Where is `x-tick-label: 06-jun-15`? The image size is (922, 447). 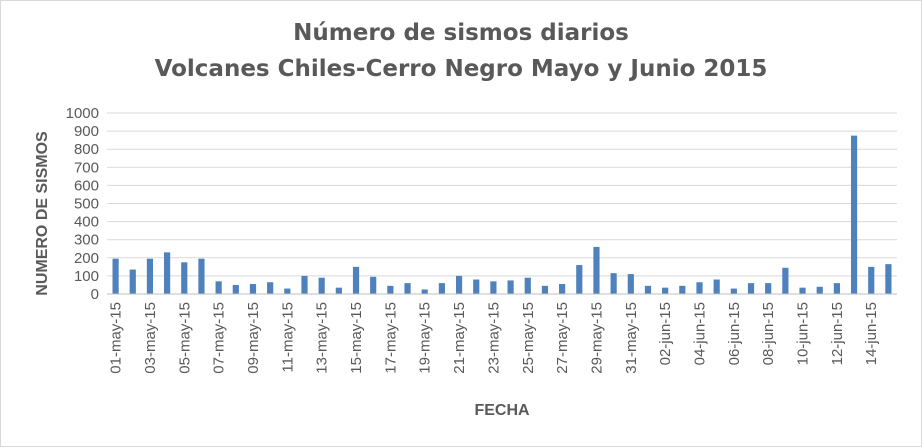
x-tick-label: 06-jun-15 is located at coordinates (734, 333).